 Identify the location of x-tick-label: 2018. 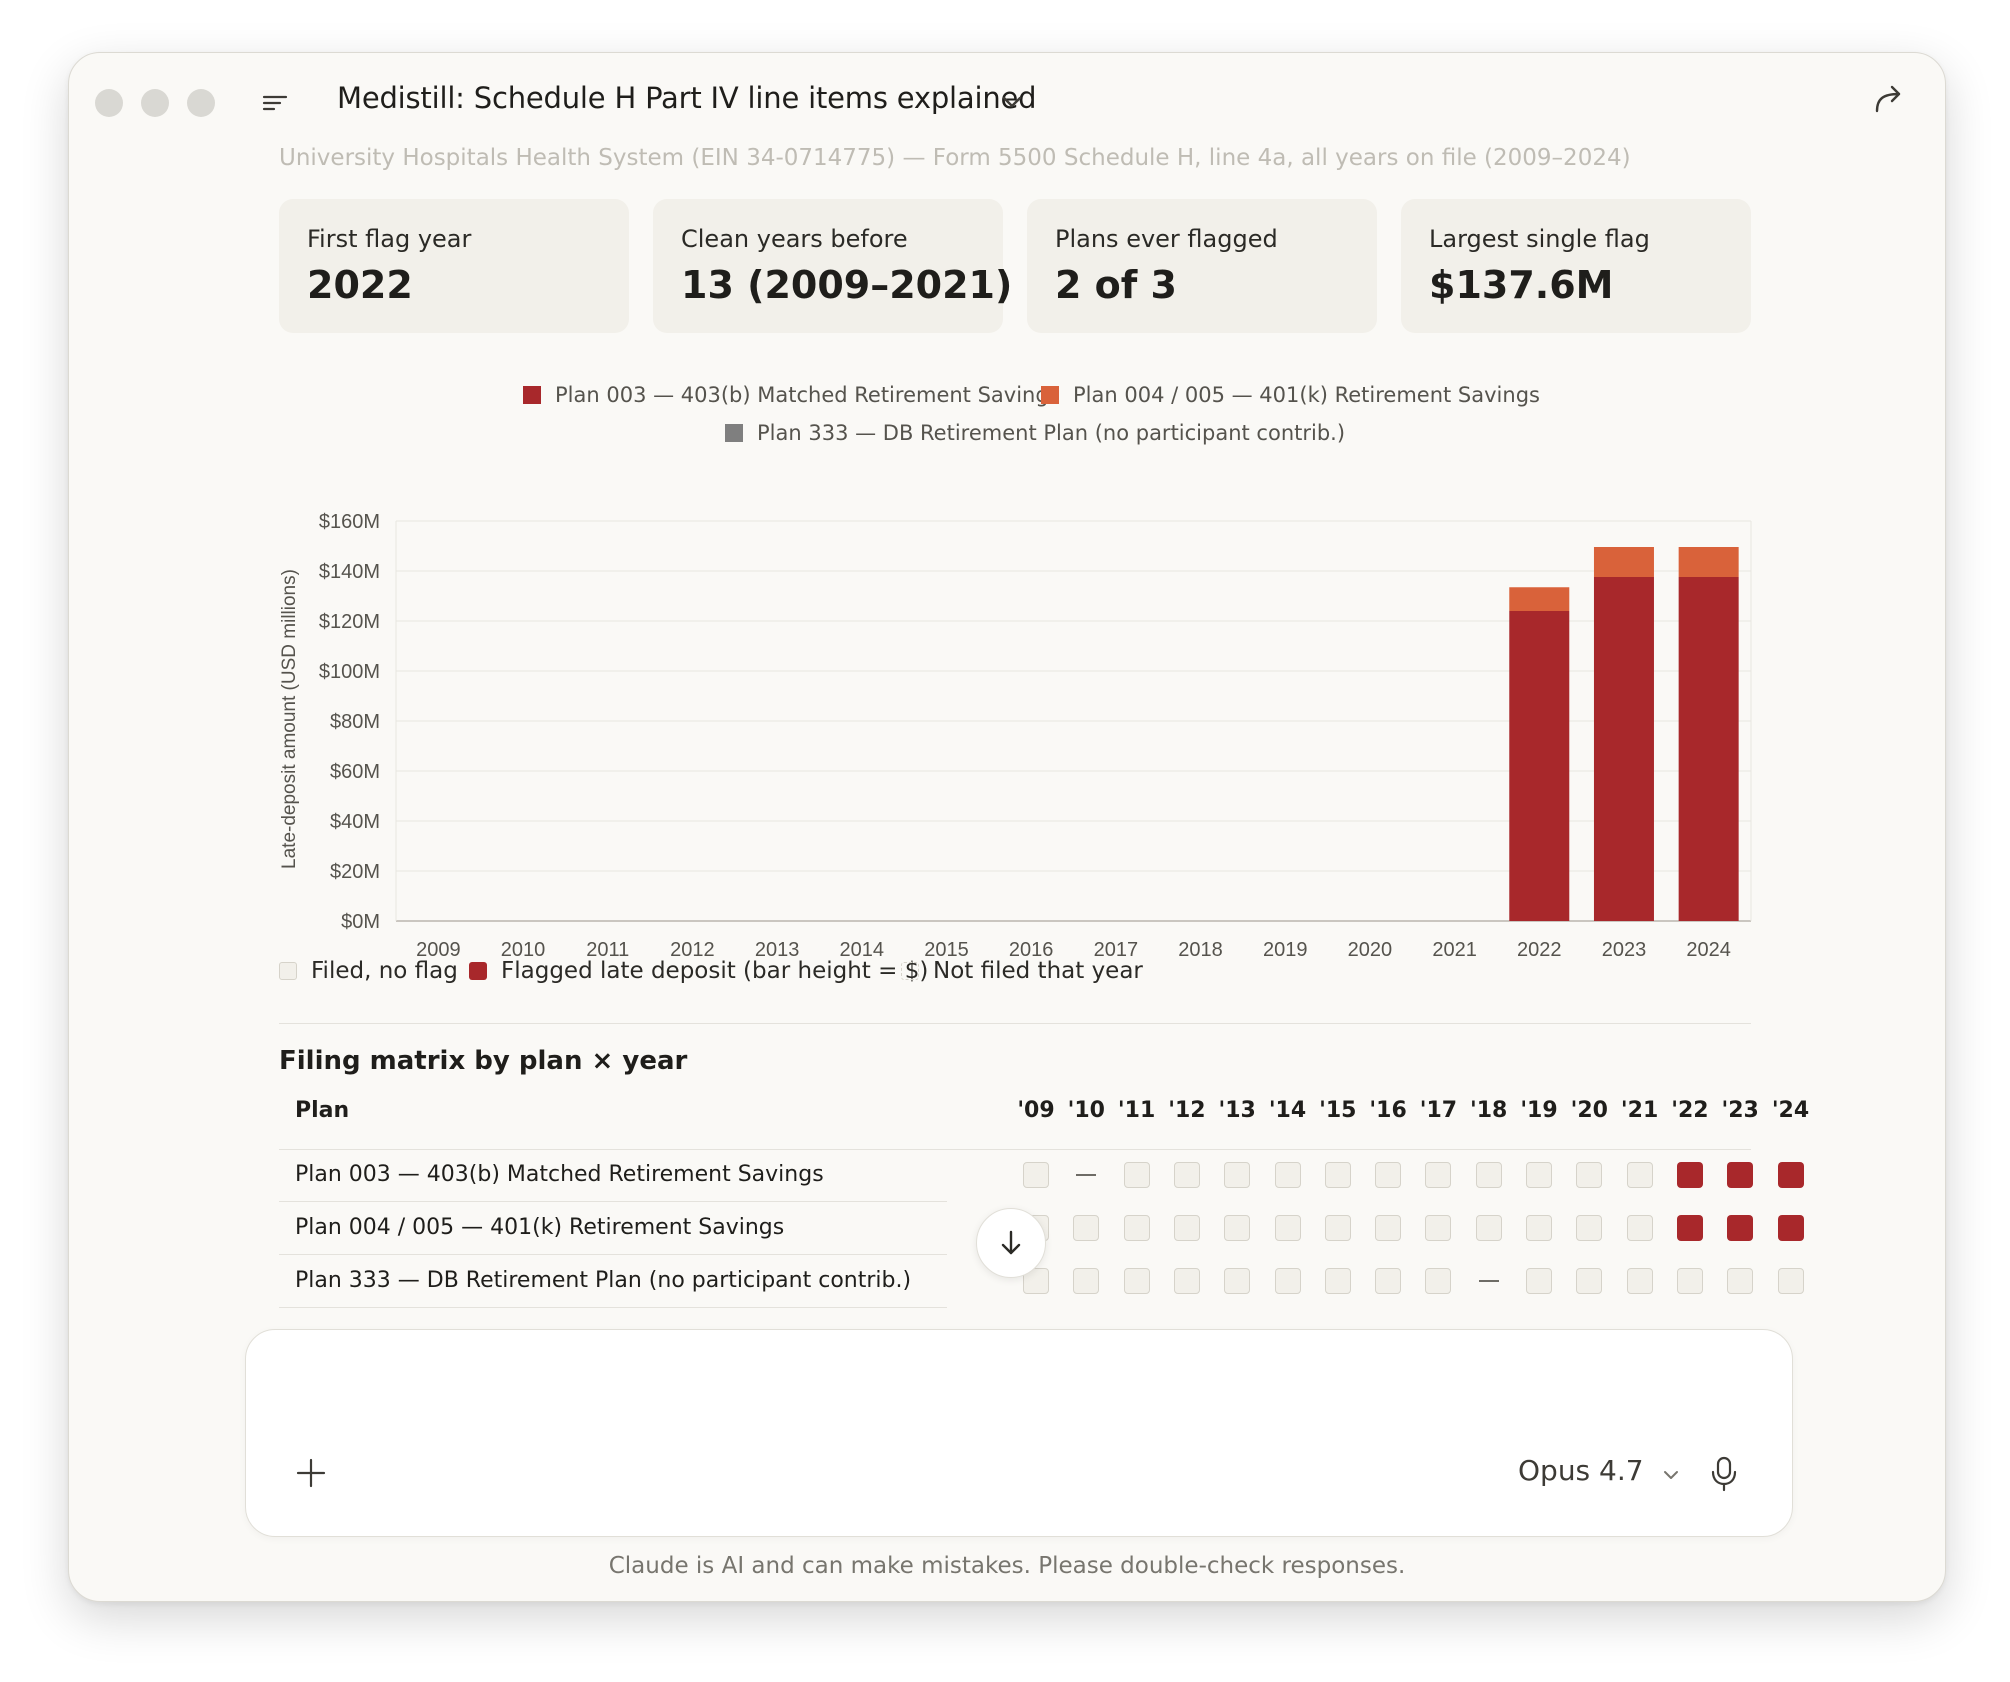
(1200, 950).